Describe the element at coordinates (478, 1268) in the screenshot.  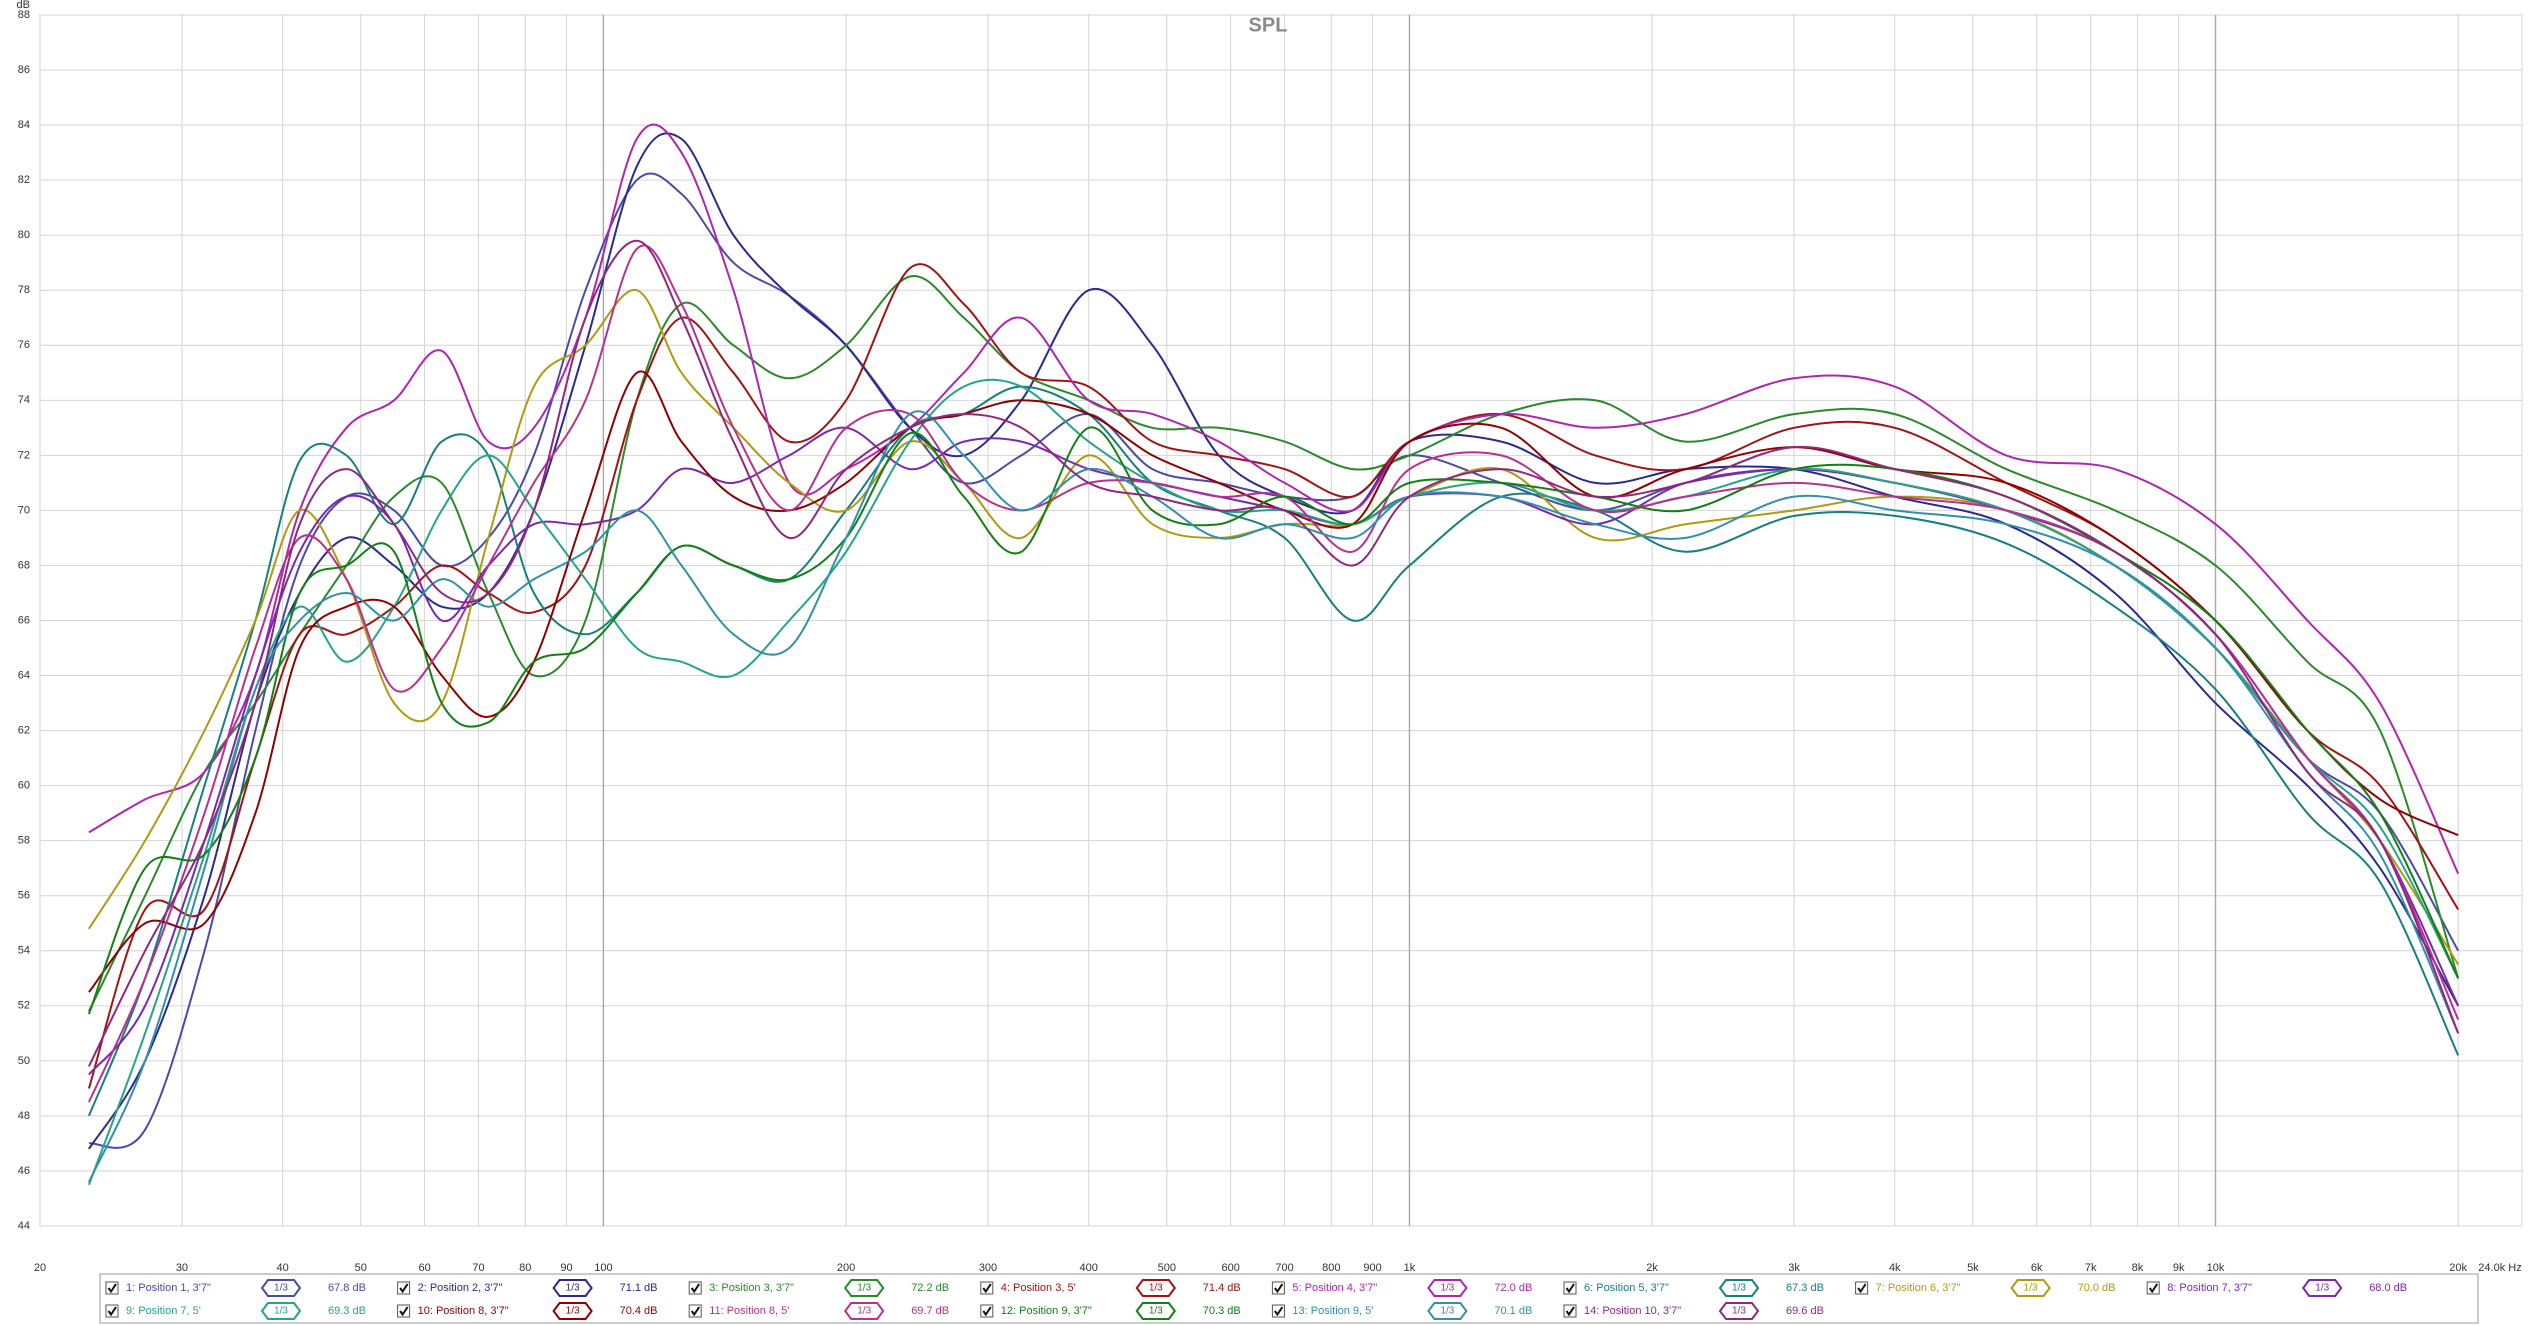
I see `x-tick-label: 70` at that location.